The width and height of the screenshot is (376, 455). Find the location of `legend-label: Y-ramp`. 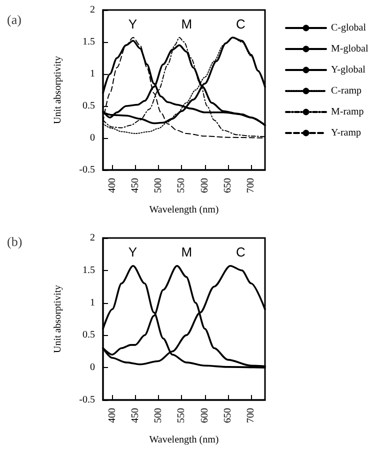

legend-label: Y-ramp is located at coordinates (346, 133).